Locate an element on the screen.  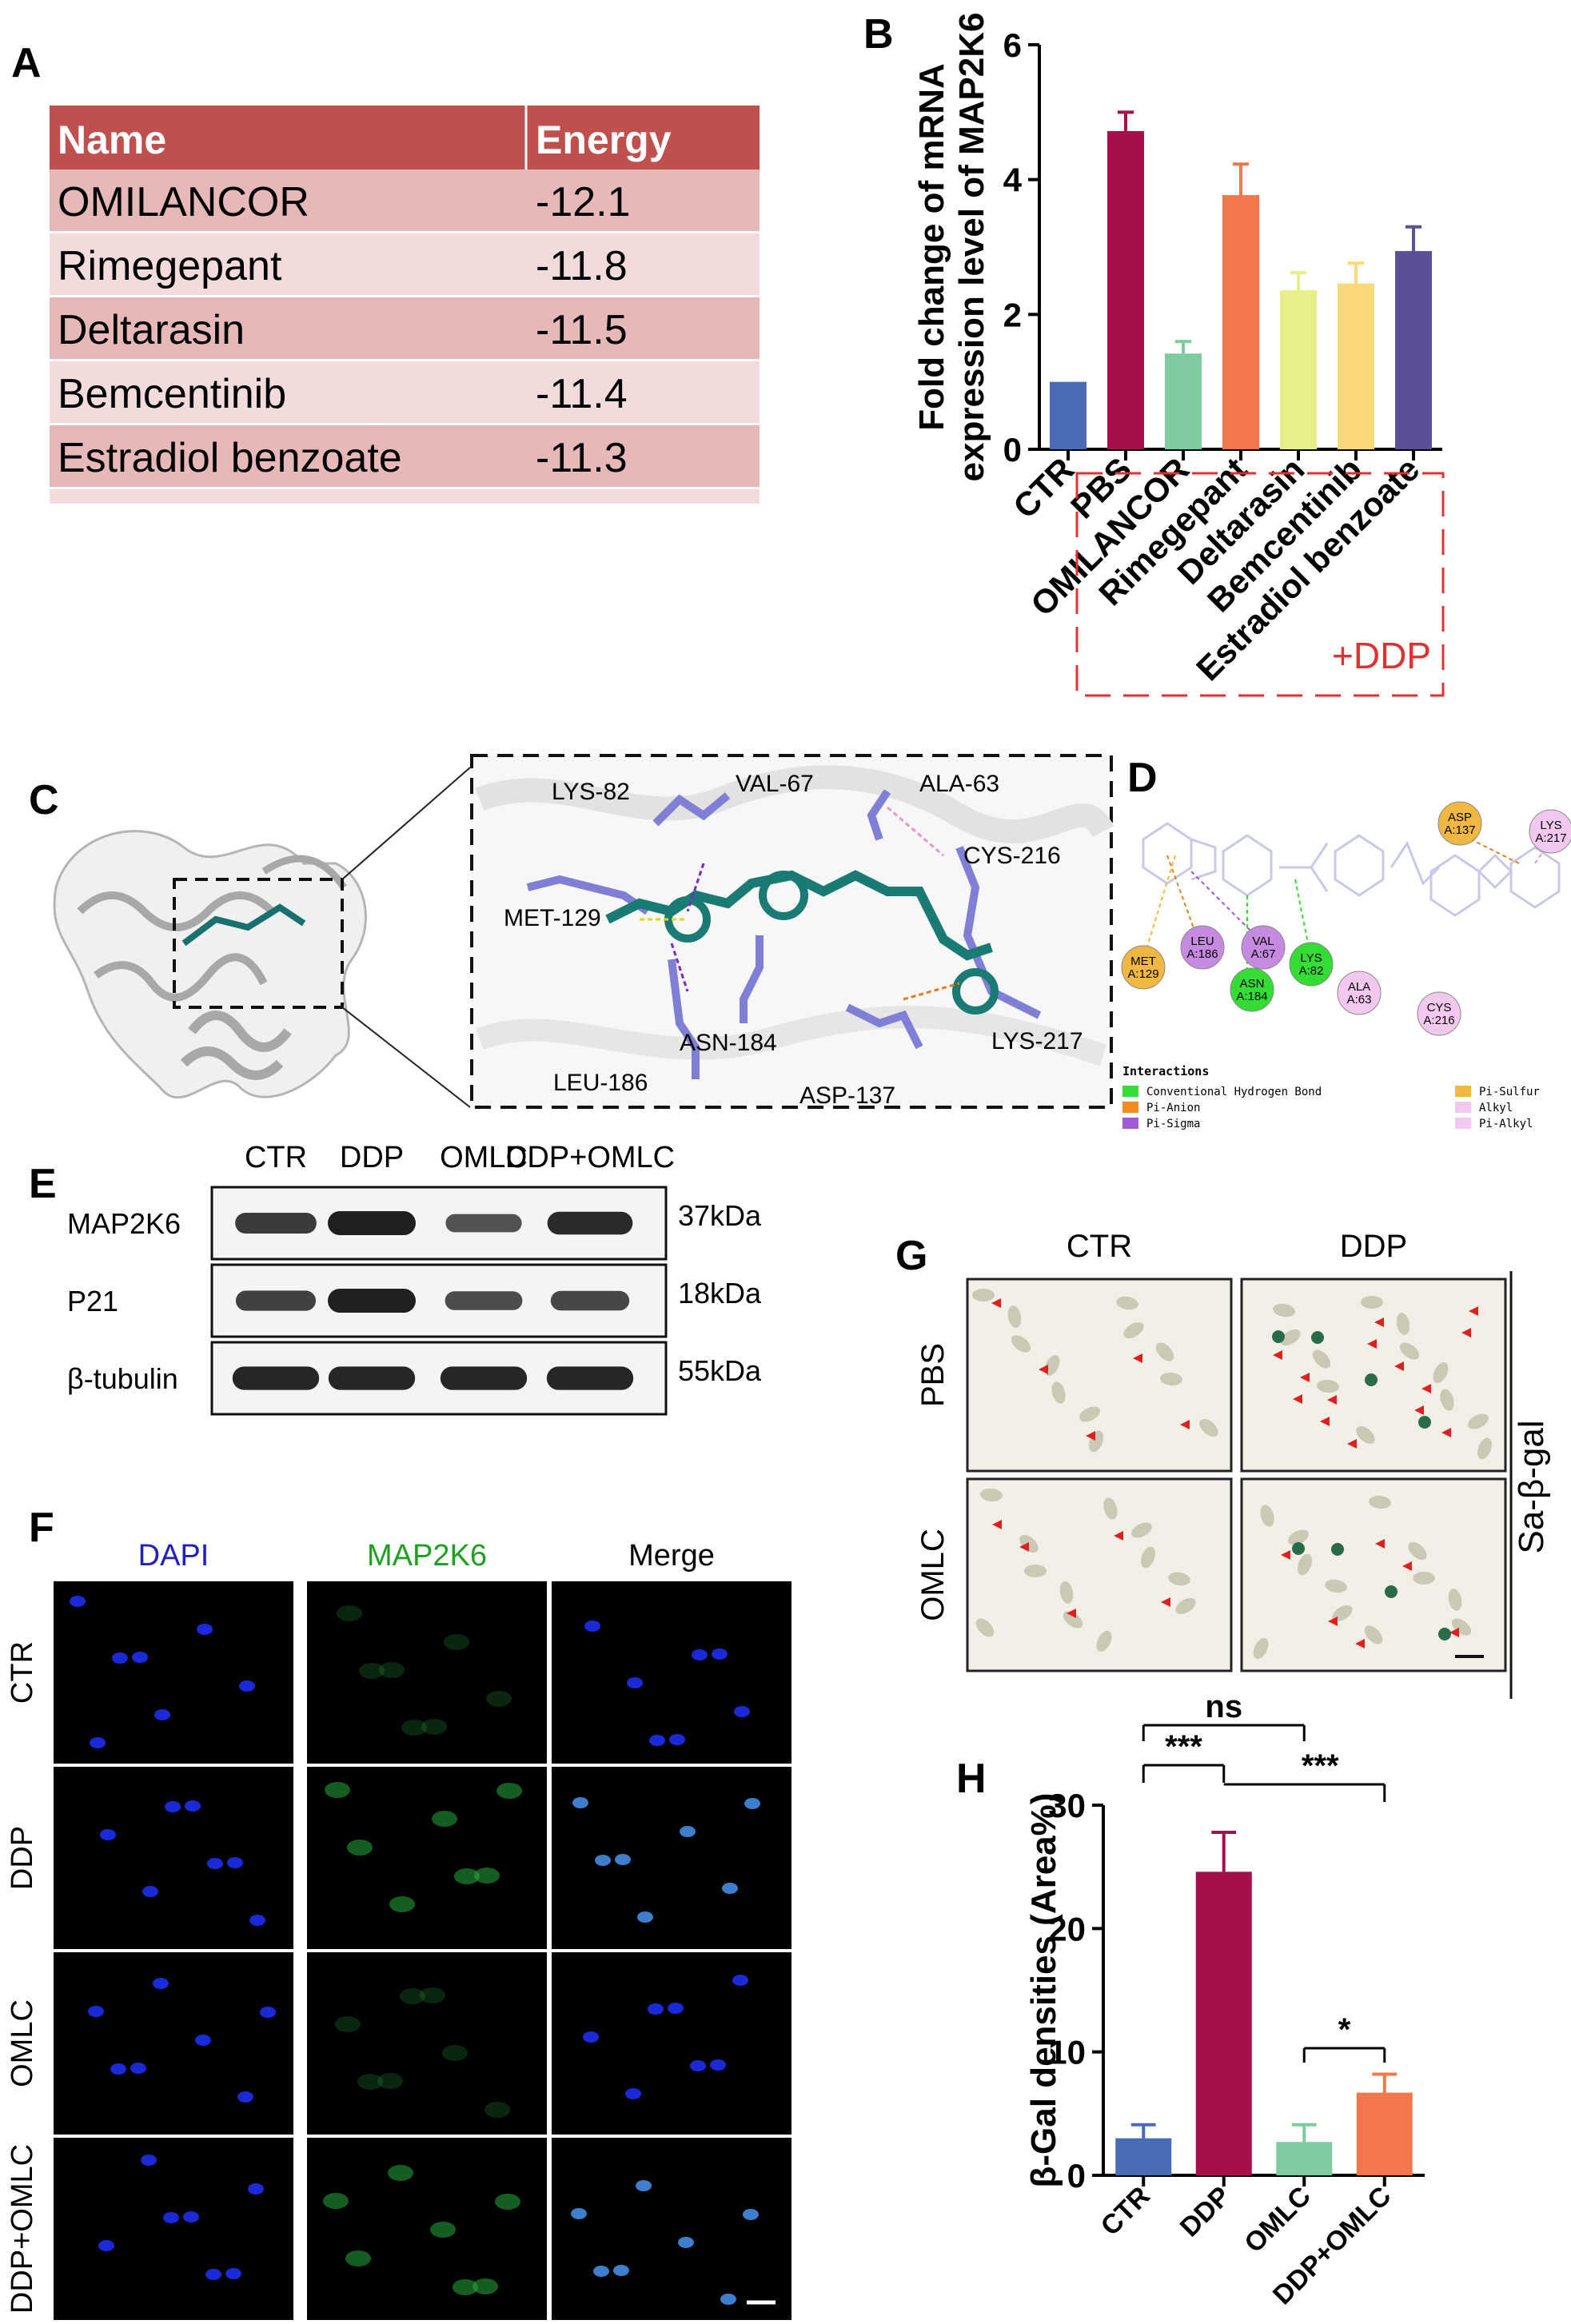
table-cell-name: Bemcentinib is located at coordinates (172, 394).